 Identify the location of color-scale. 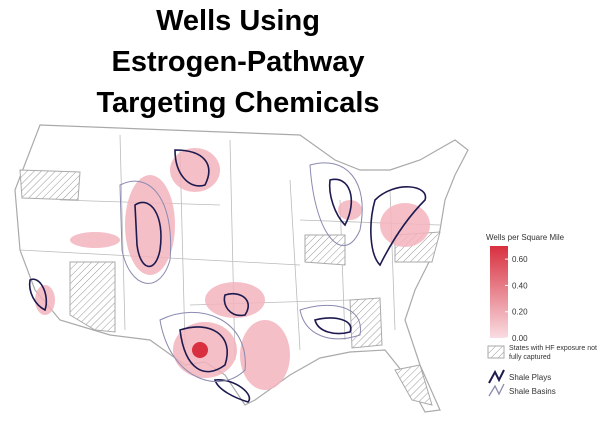
(499, 292).